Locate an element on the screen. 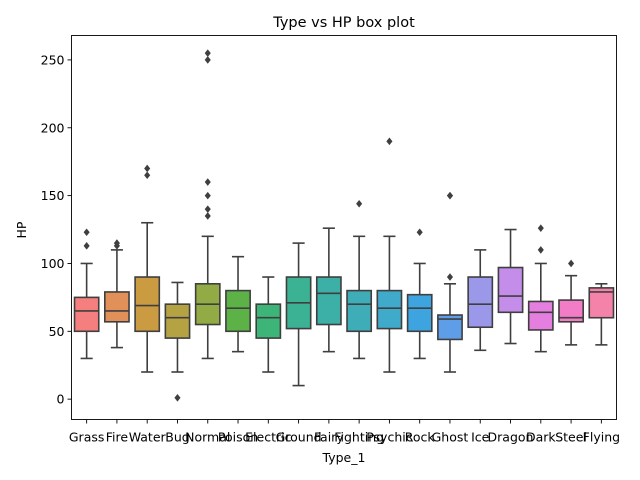 The height and width of the screenshot is (480, 640). x-tick-label: Fire is located at coordinates (117, 437).